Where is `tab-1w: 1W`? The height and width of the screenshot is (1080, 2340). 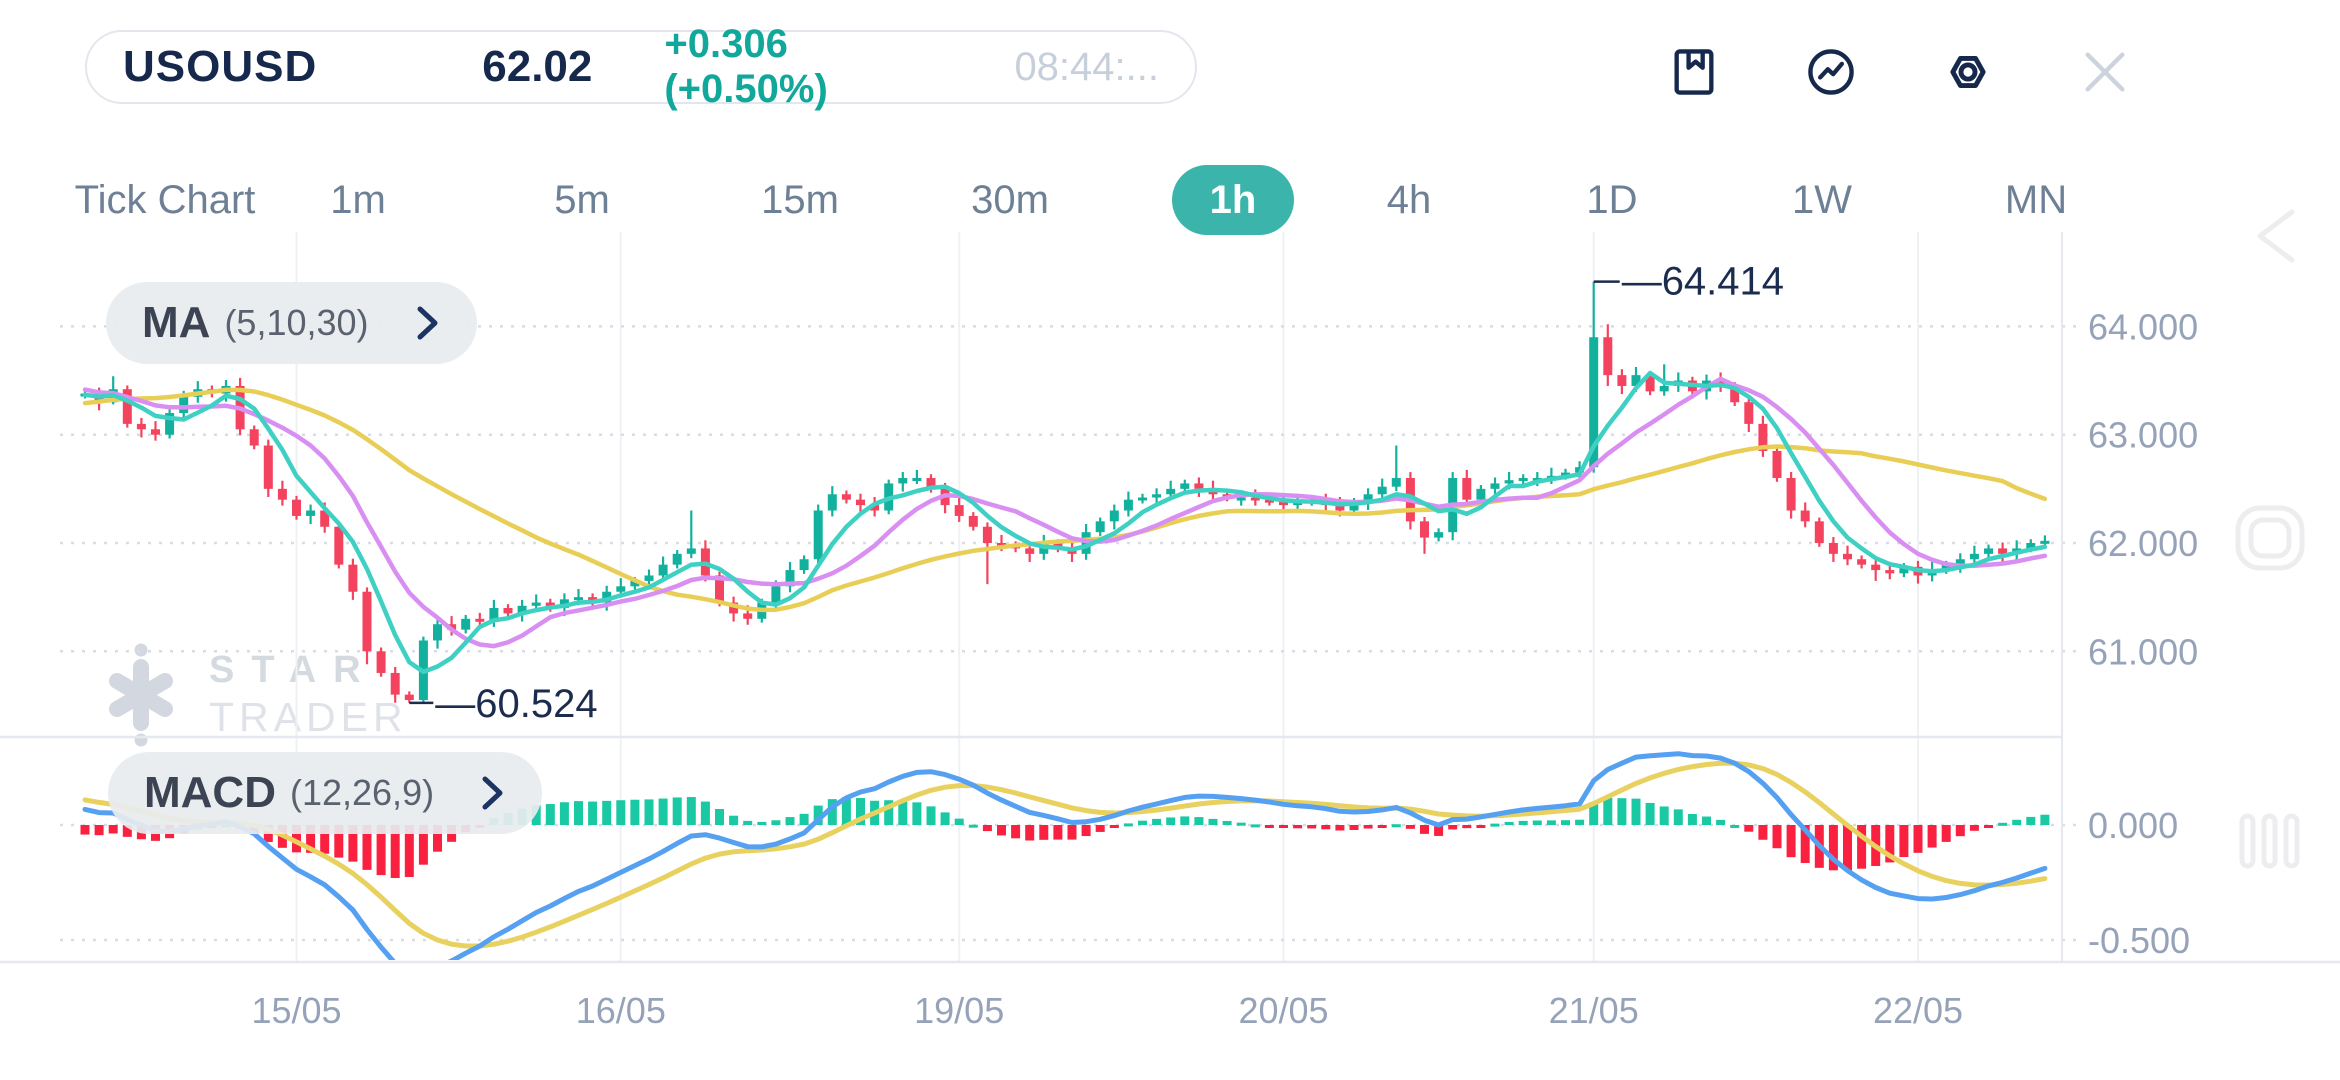
tab-1w: 1W is located at coordinates (1822, 199).